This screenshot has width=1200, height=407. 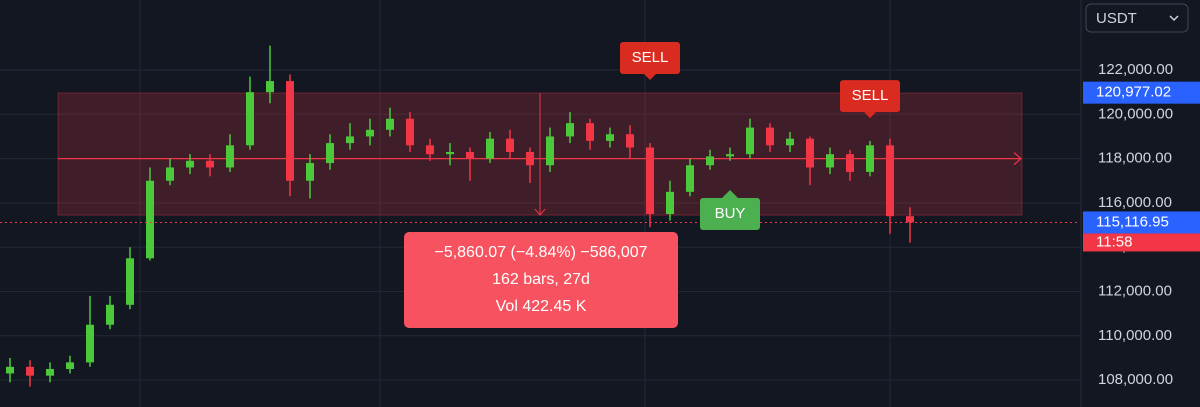 What do you see at coordinates (1135, 113) in the screenshot?
I see `y-tick-label: 120,000.00` at bounding box center [1135, 113].